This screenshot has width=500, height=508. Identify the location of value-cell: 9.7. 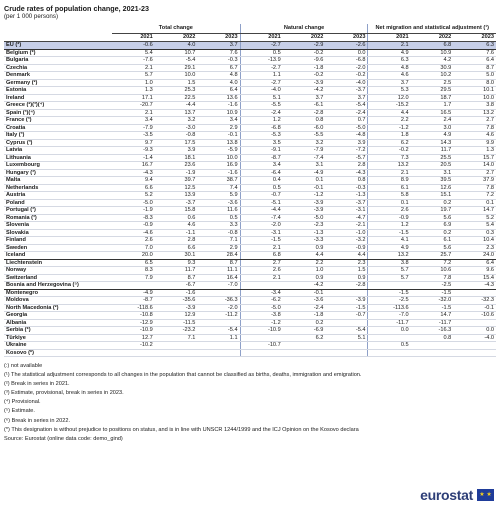
(133, 143).